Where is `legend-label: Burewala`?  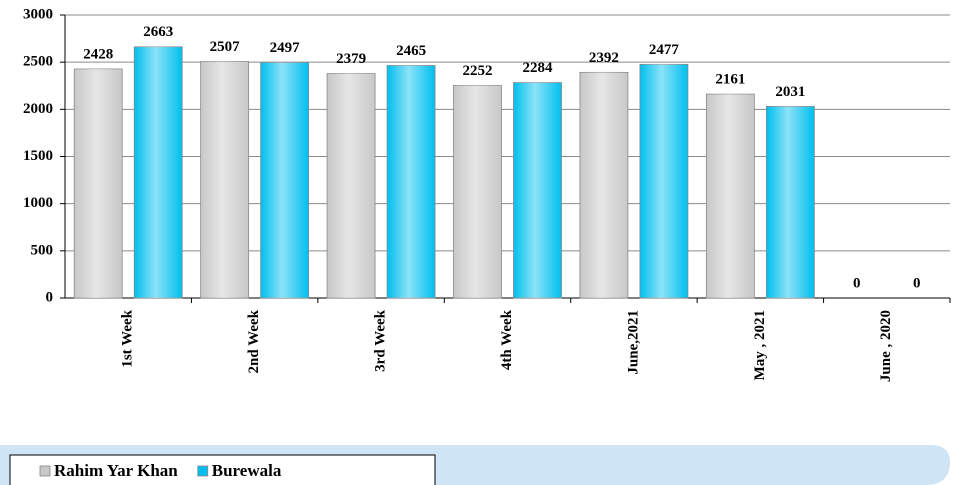
legend-label: Burewala is located at coordinates (247, 470).